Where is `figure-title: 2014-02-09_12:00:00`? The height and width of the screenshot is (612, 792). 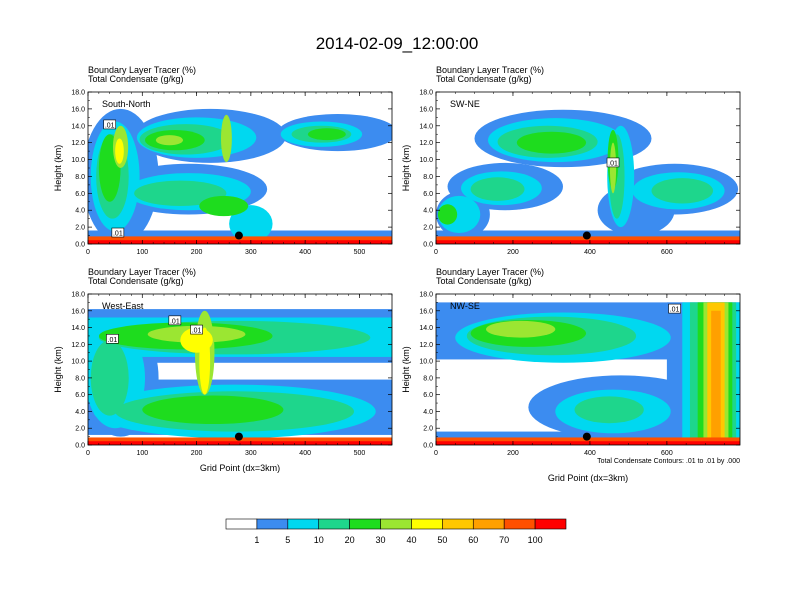
figure-title: 2014-02-09_12:00:00 is located at coordinates (397, 43).